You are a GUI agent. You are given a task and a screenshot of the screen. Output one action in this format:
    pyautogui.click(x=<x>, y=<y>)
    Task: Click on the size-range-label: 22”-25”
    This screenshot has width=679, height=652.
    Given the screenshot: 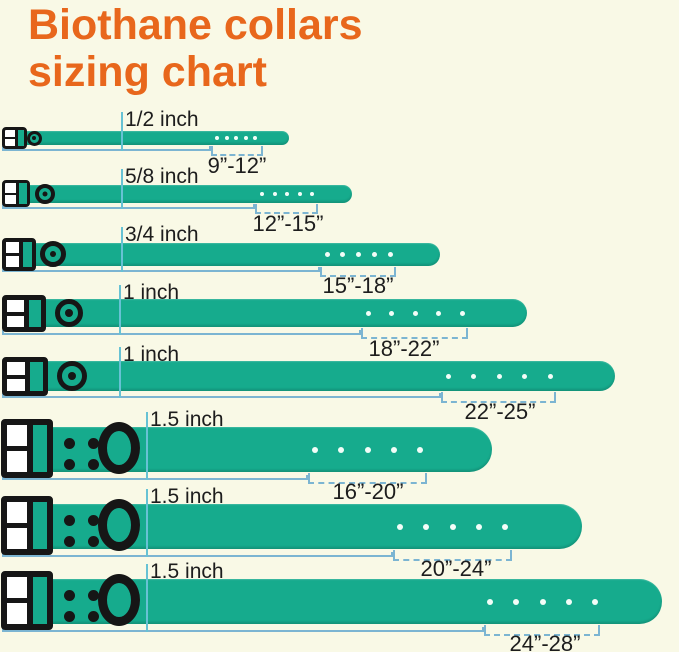 What is the action you would take?
    pyautogui.click(x=500, y=411)
    